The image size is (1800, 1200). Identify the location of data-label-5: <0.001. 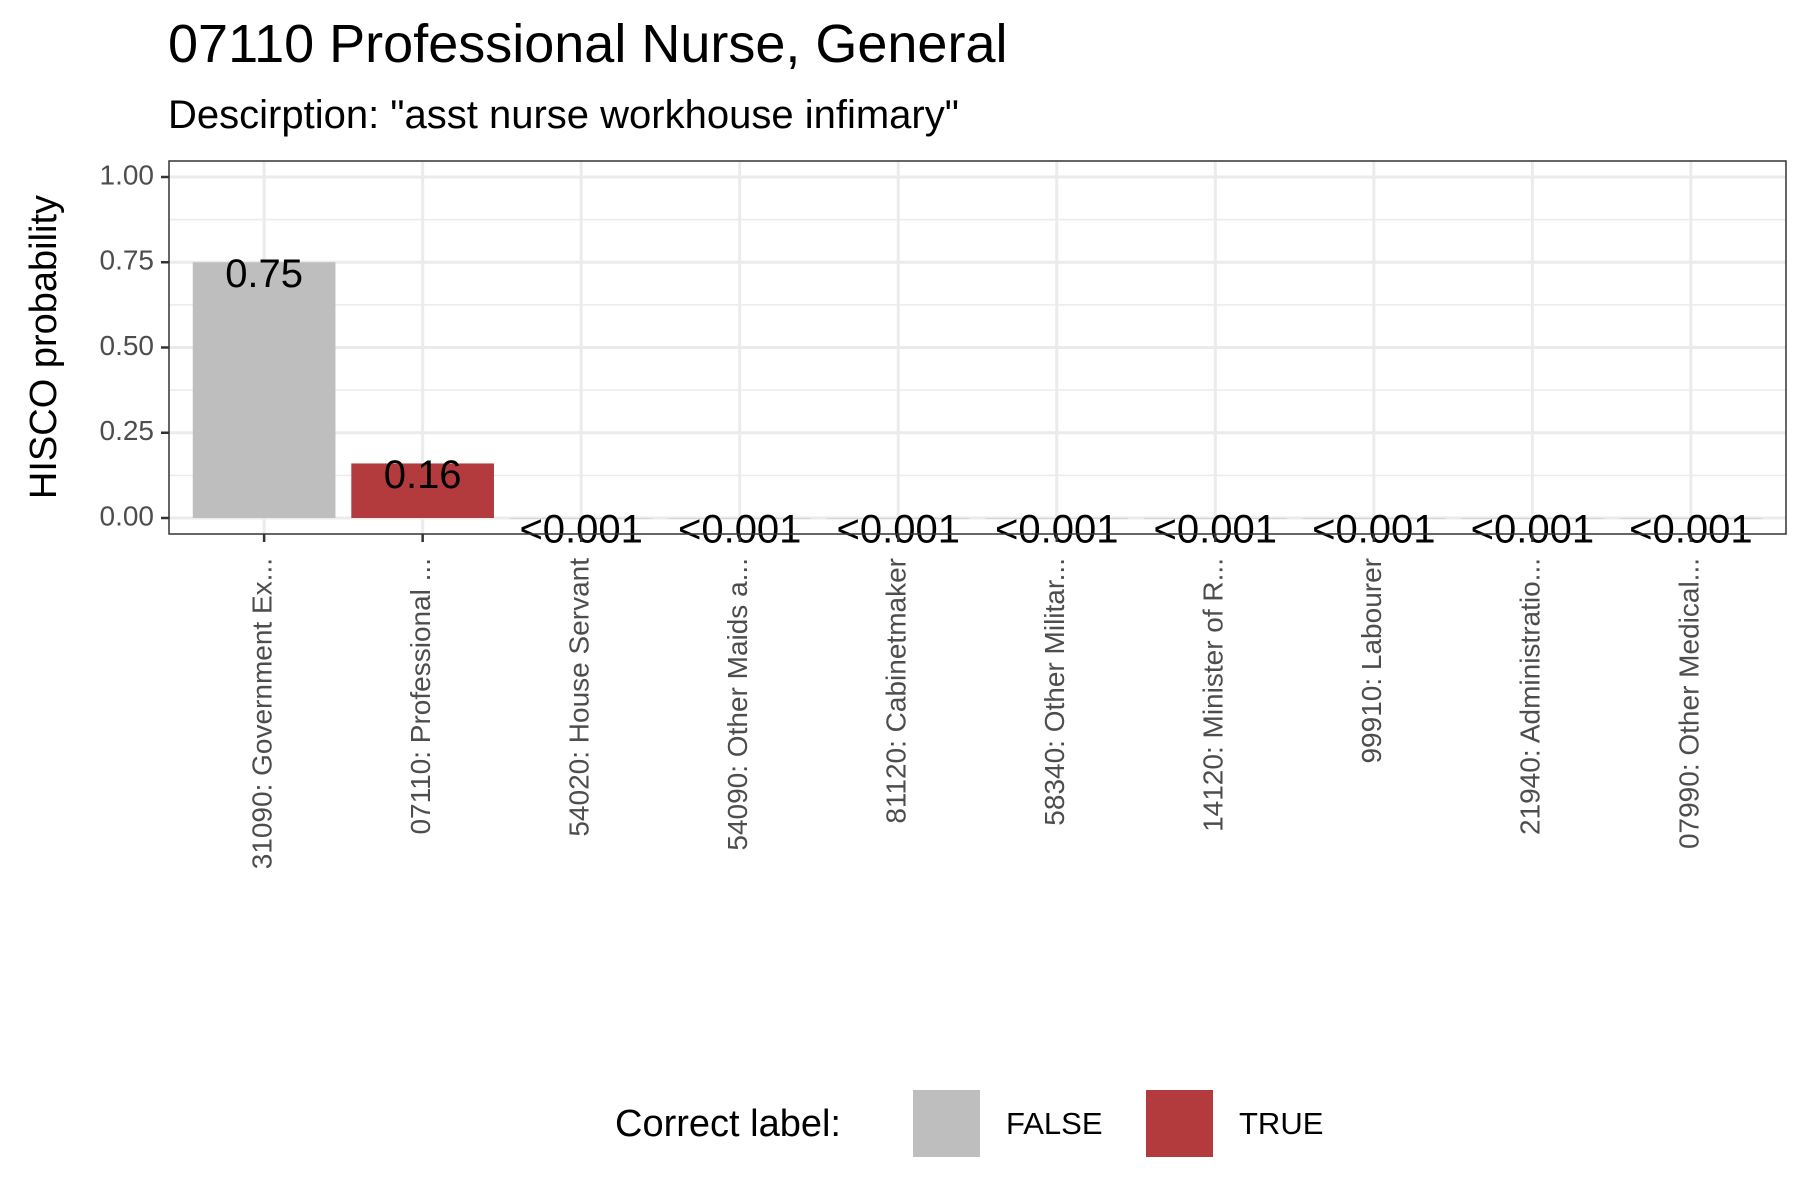
(1056, 530).